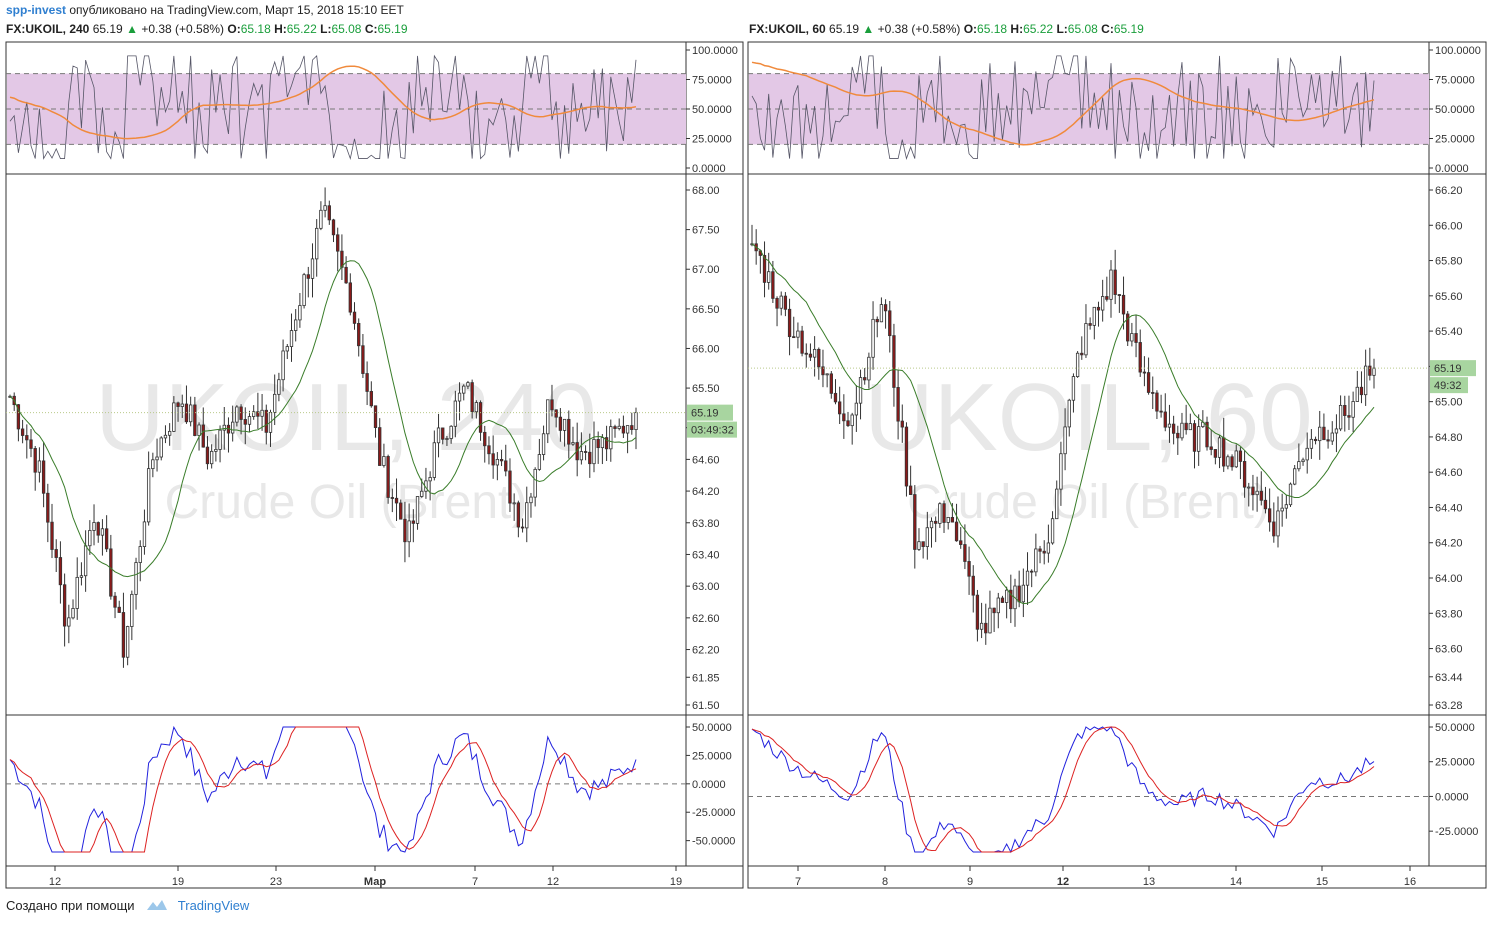 This screenshot has width=1493, height=926. I want to click on left-price-tick: 63.80, so click(706, 524).